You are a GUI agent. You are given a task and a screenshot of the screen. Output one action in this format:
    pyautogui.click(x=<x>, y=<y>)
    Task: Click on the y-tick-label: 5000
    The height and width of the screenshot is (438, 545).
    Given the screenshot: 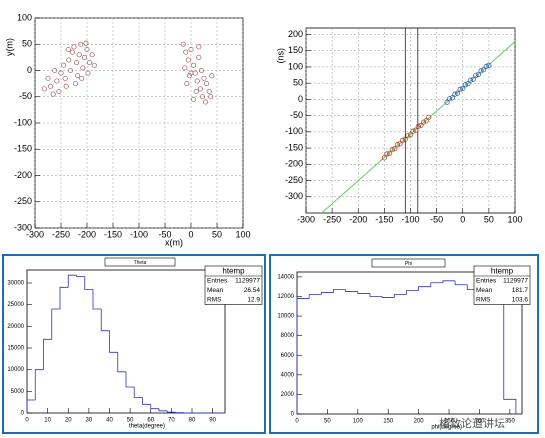 What is the action you would take?
    pyautogui.click(x=18, y=392)
    